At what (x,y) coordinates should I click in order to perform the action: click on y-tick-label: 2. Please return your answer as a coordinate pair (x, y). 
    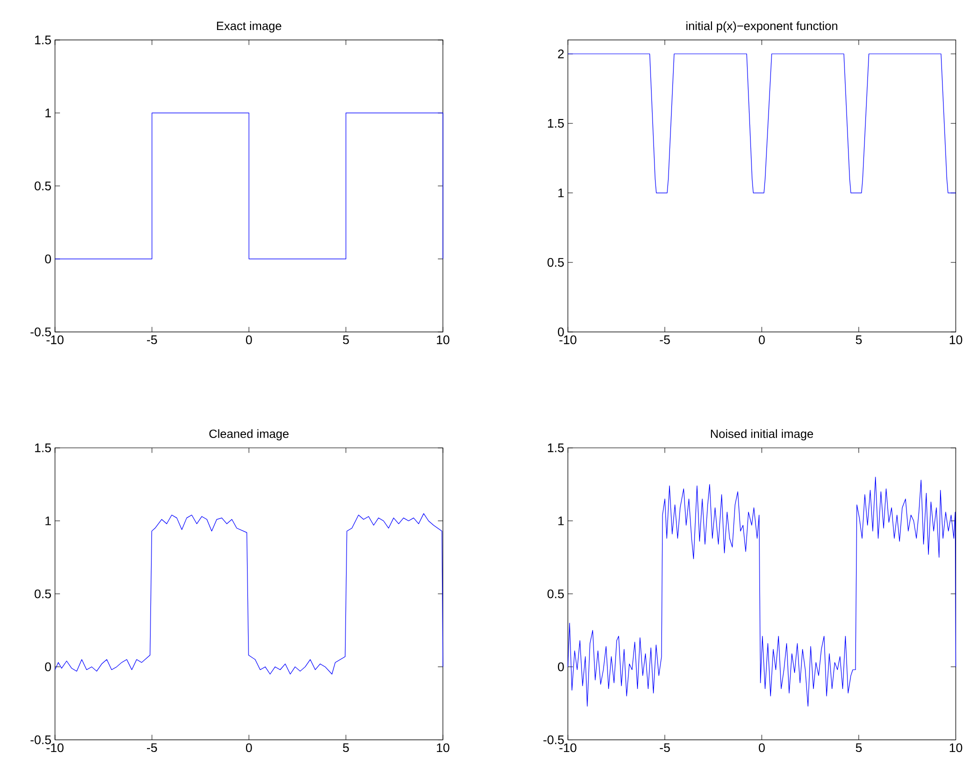
    Looking at the image, I should click on (561, 54).